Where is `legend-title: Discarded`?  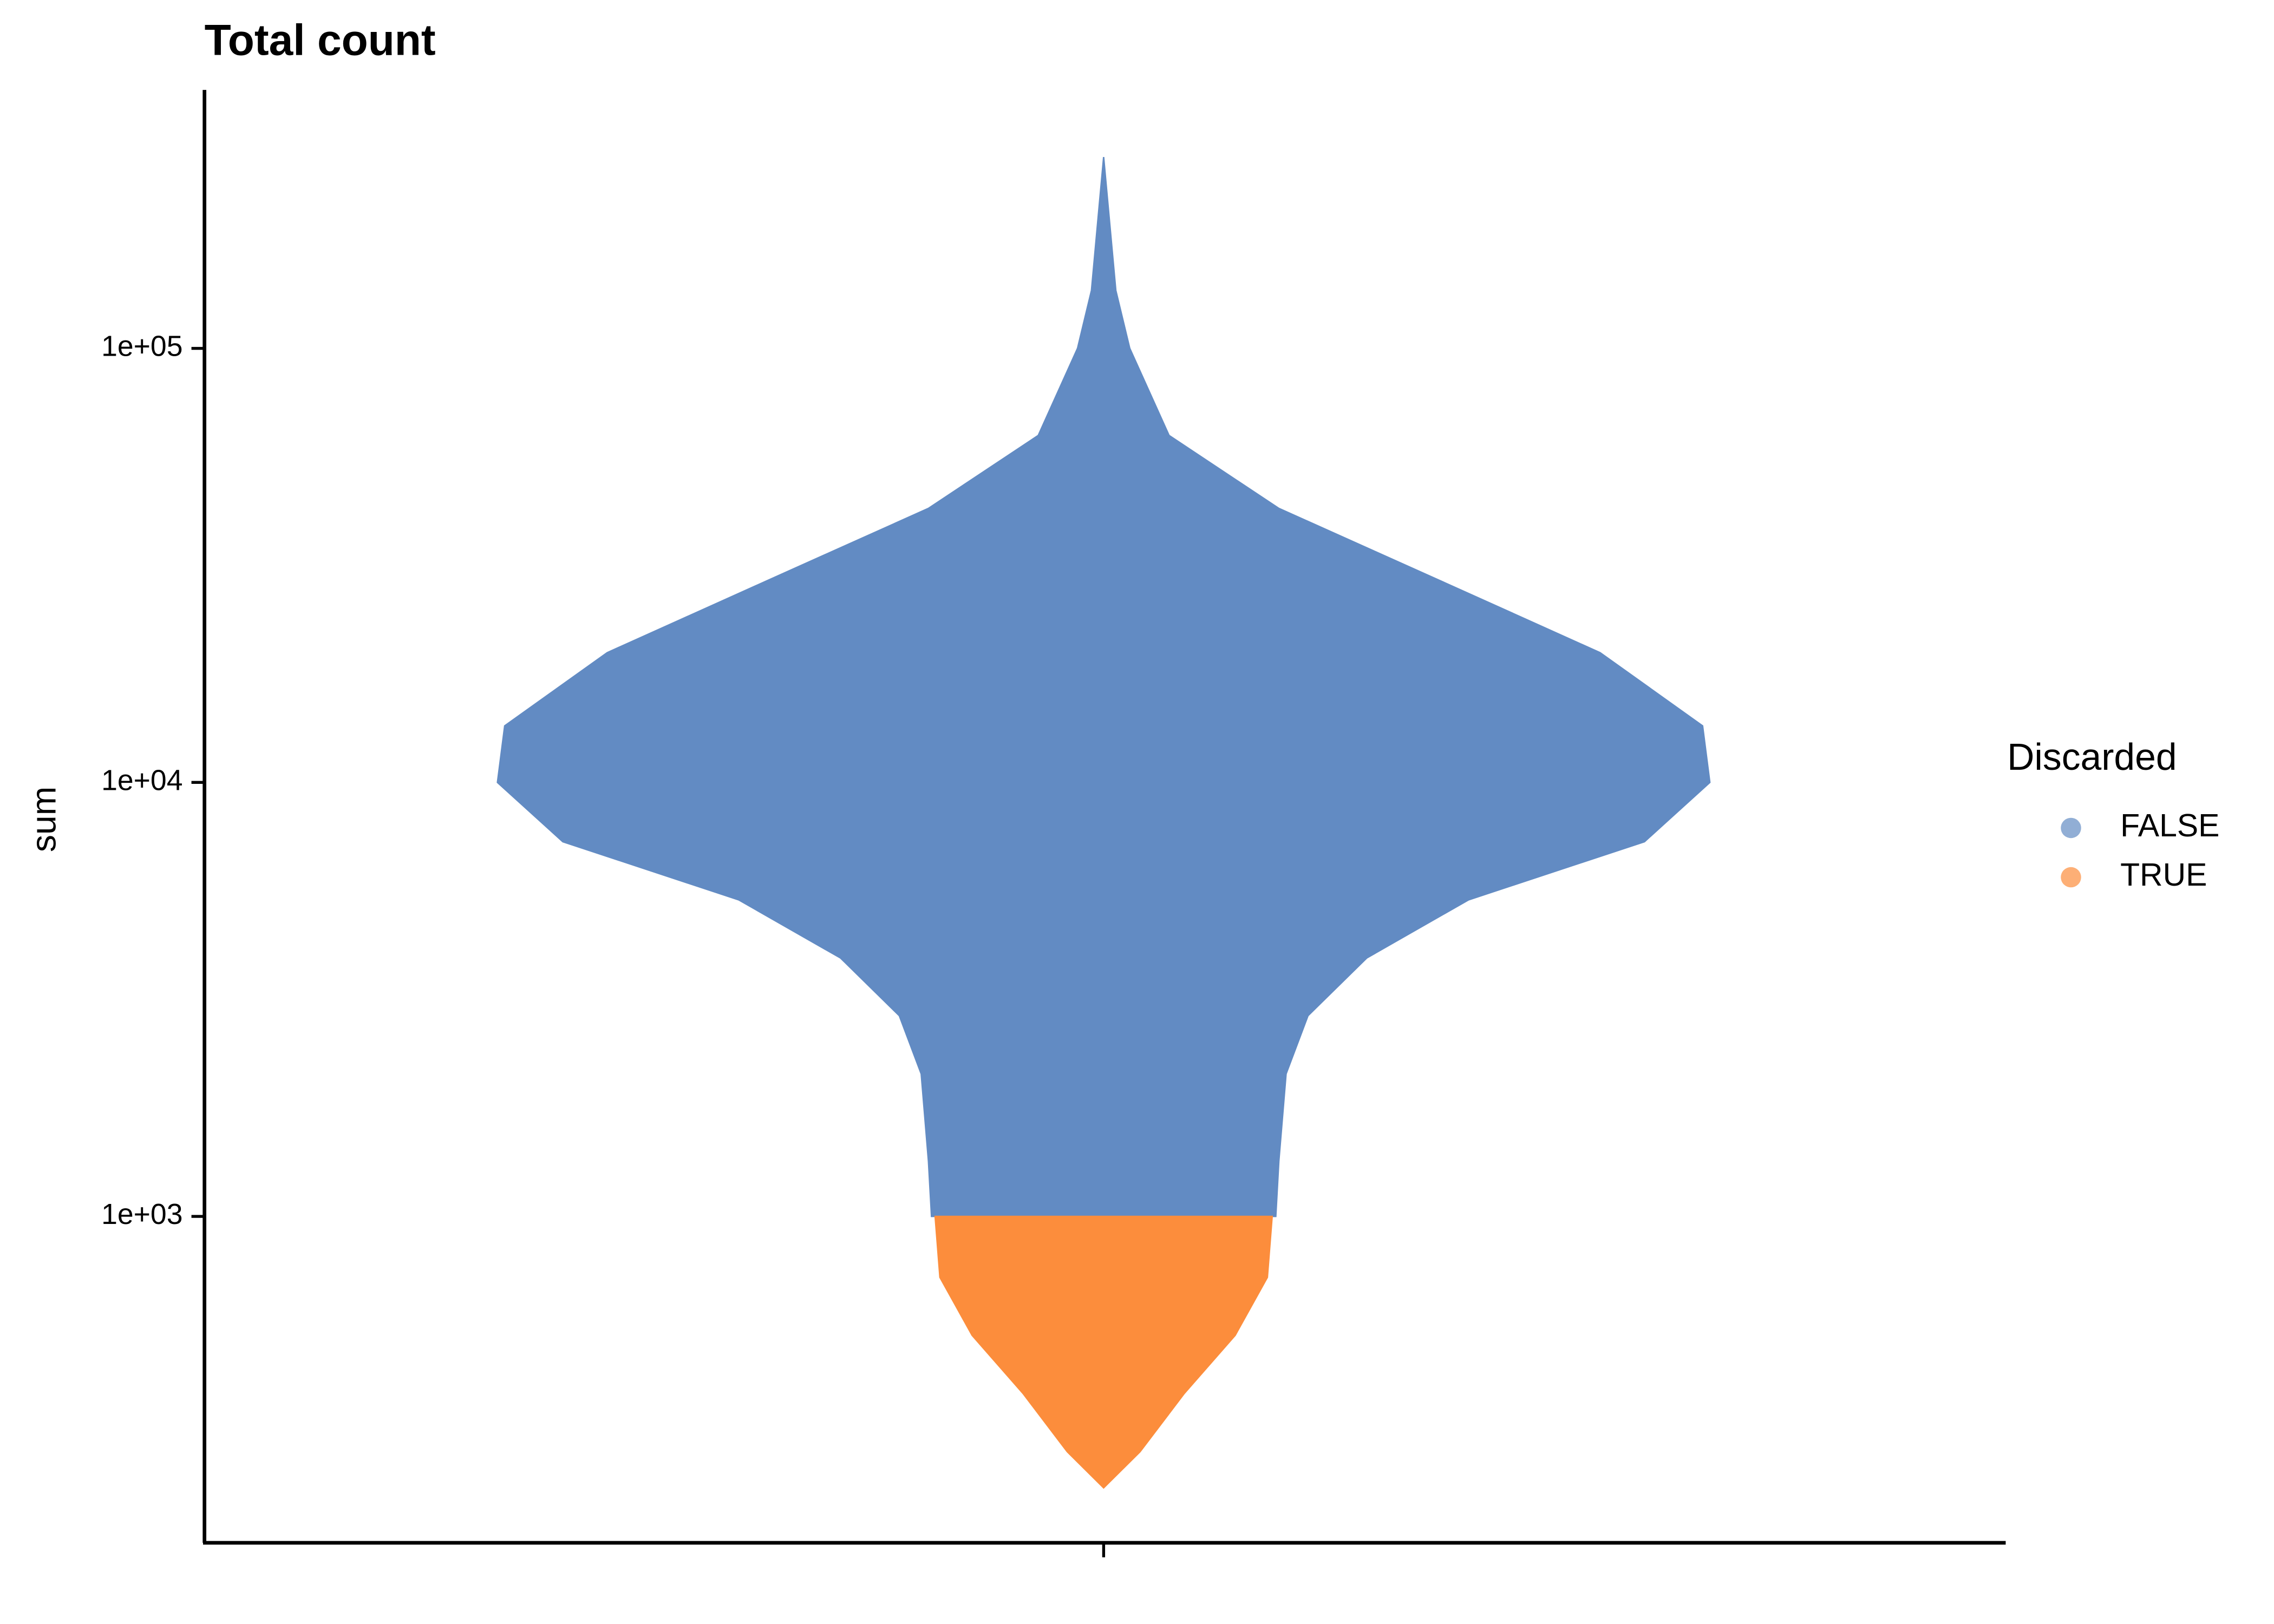
legend-title: Discarded is located at coordinates (2092, 757).